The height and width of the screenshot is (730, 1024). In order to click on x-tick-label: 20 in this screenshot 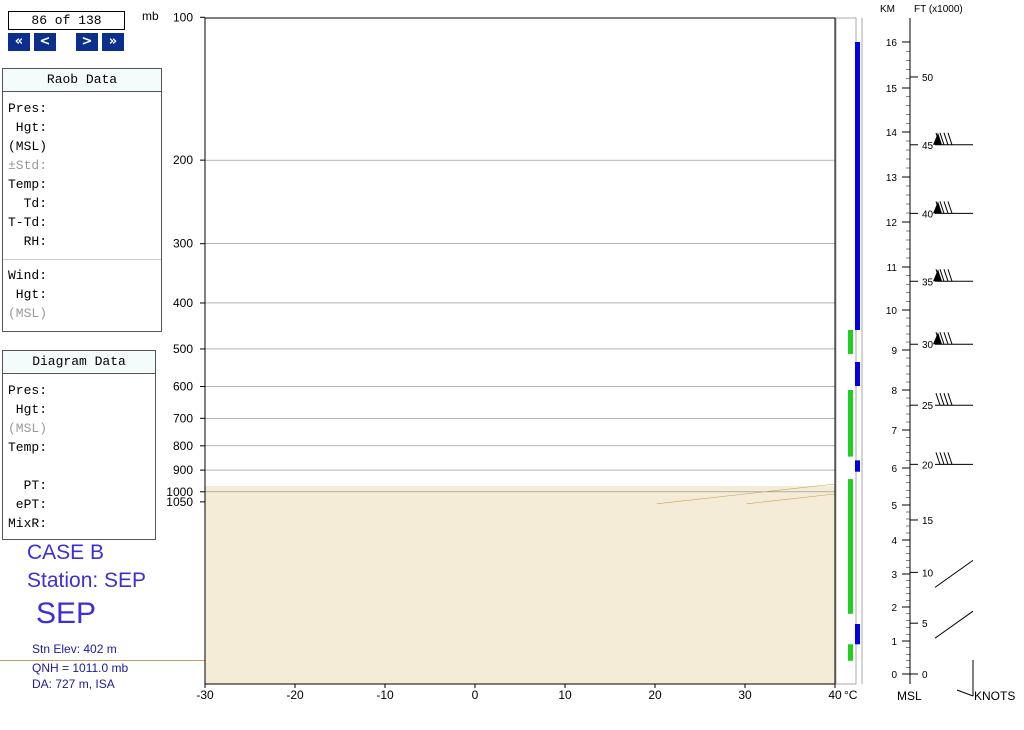, I will do `click(655, 695)`.